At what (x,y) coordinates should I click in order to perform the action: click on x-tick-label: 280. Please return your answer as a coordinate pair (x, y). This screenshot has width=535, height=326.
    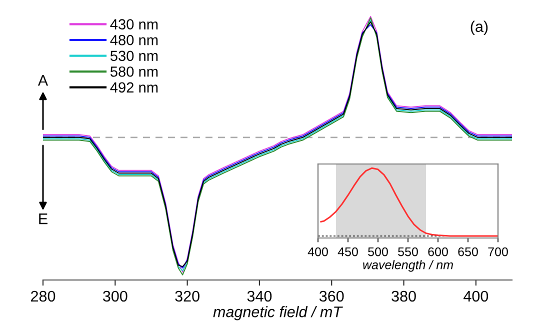
    Looking at the image, I should click on (43, 296).